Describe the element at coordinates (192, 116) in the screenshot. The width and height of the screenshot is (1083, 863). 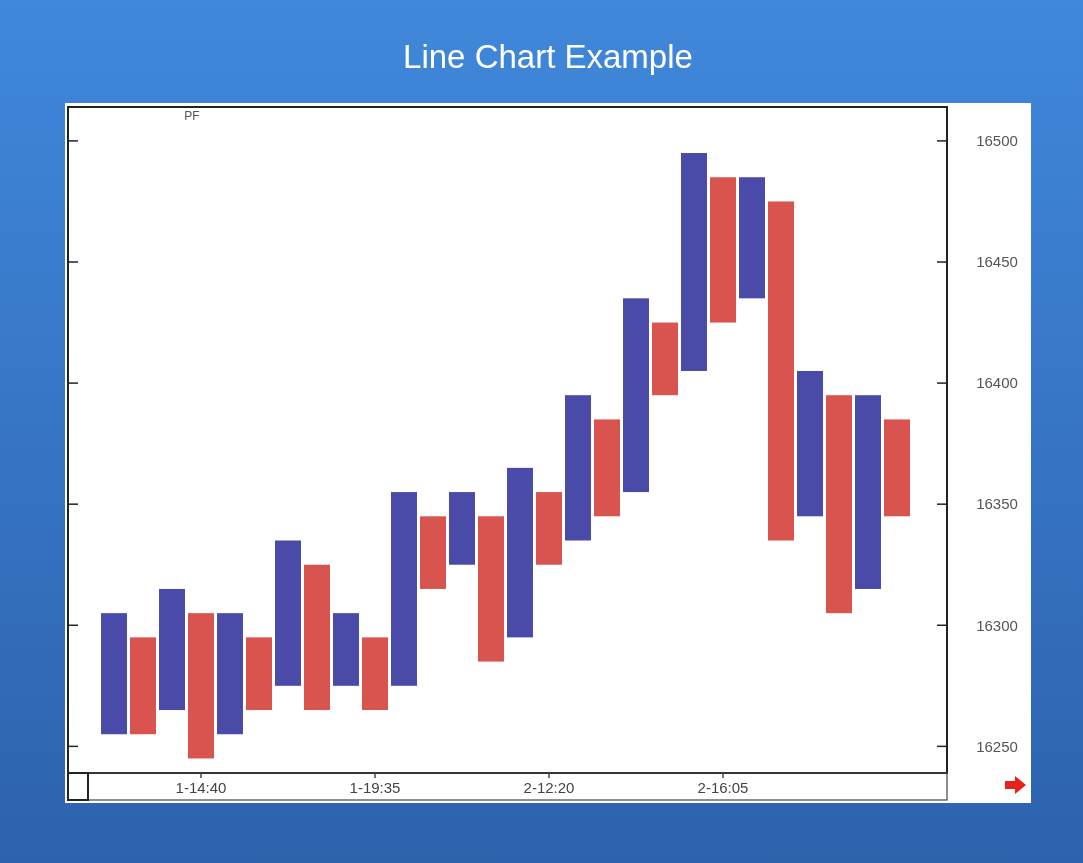
I see `annotation: PF` at that location.